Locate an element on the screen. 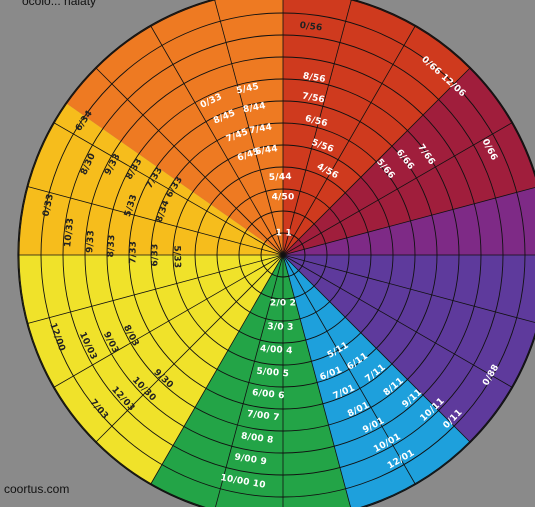  wheel-label: 5/44 is located at coordinates (280, 177).